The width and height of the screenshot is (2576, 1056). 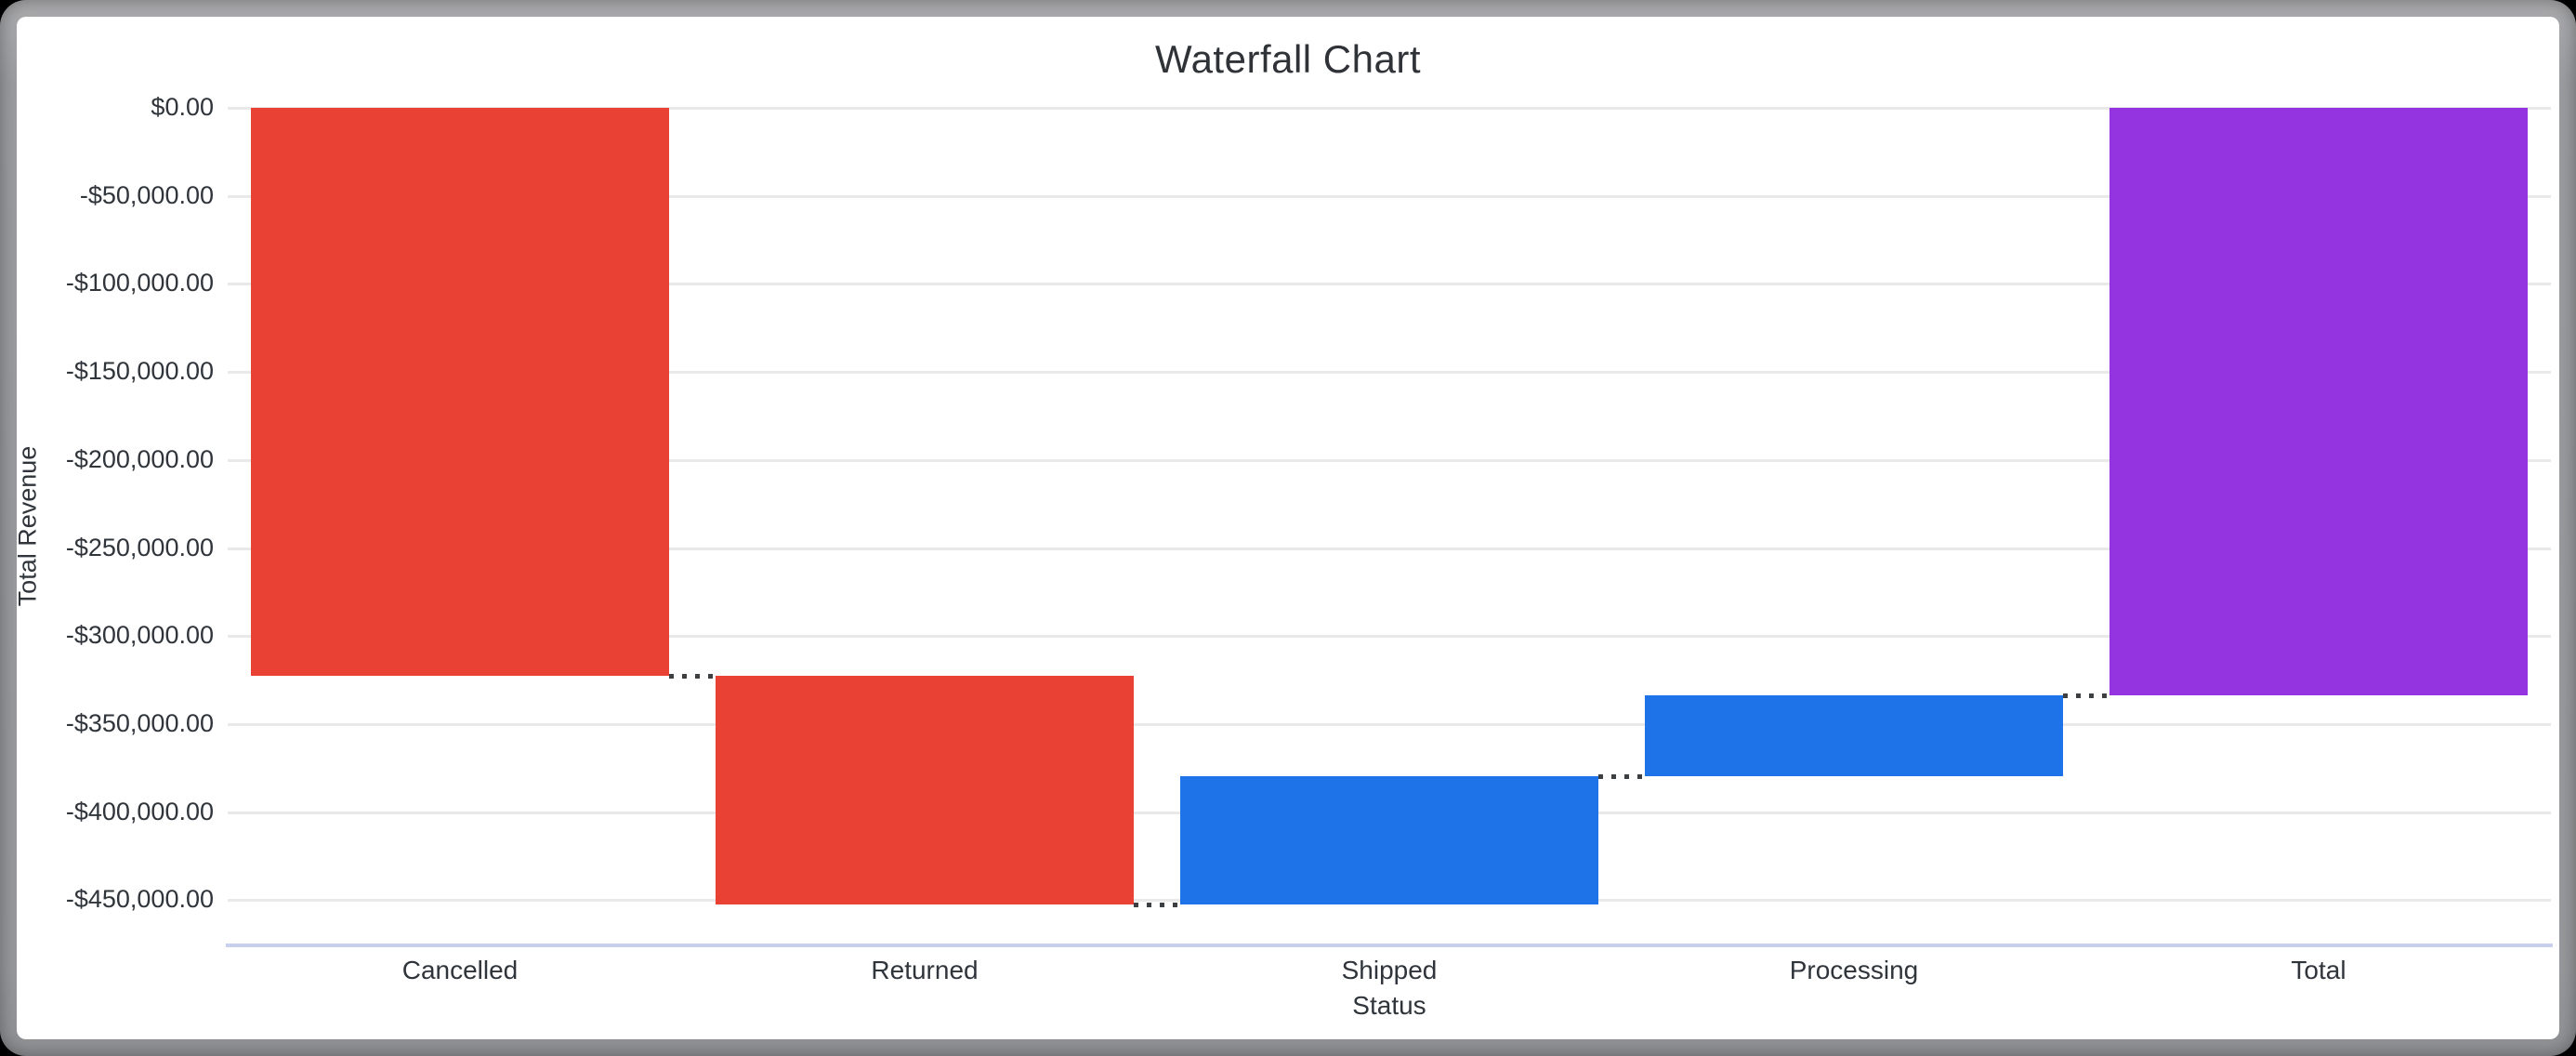 What do you see at coordinates (1854, 735) in the screenshot?
I see `waterfall-bar-processing` at bounding box center [1854, 735].